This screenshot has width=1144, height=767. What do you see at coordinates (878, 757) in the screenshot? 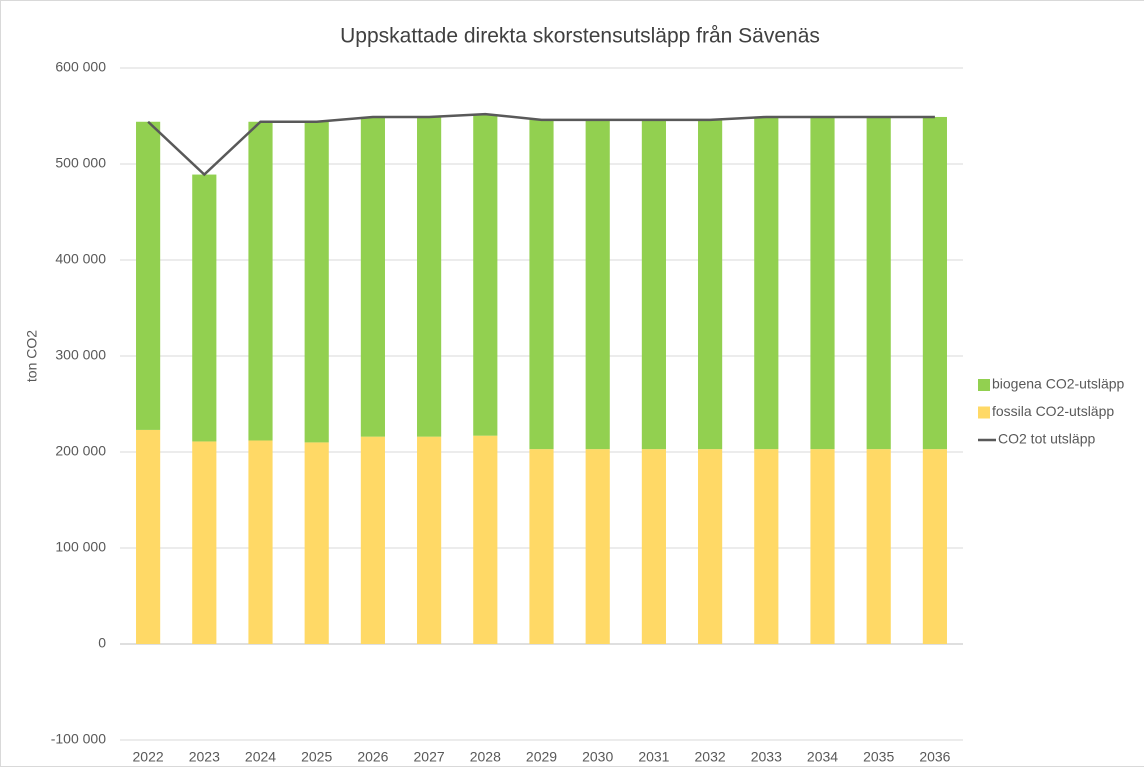
I see `x-tick-label: 2035` at bounding box center [878, 757].